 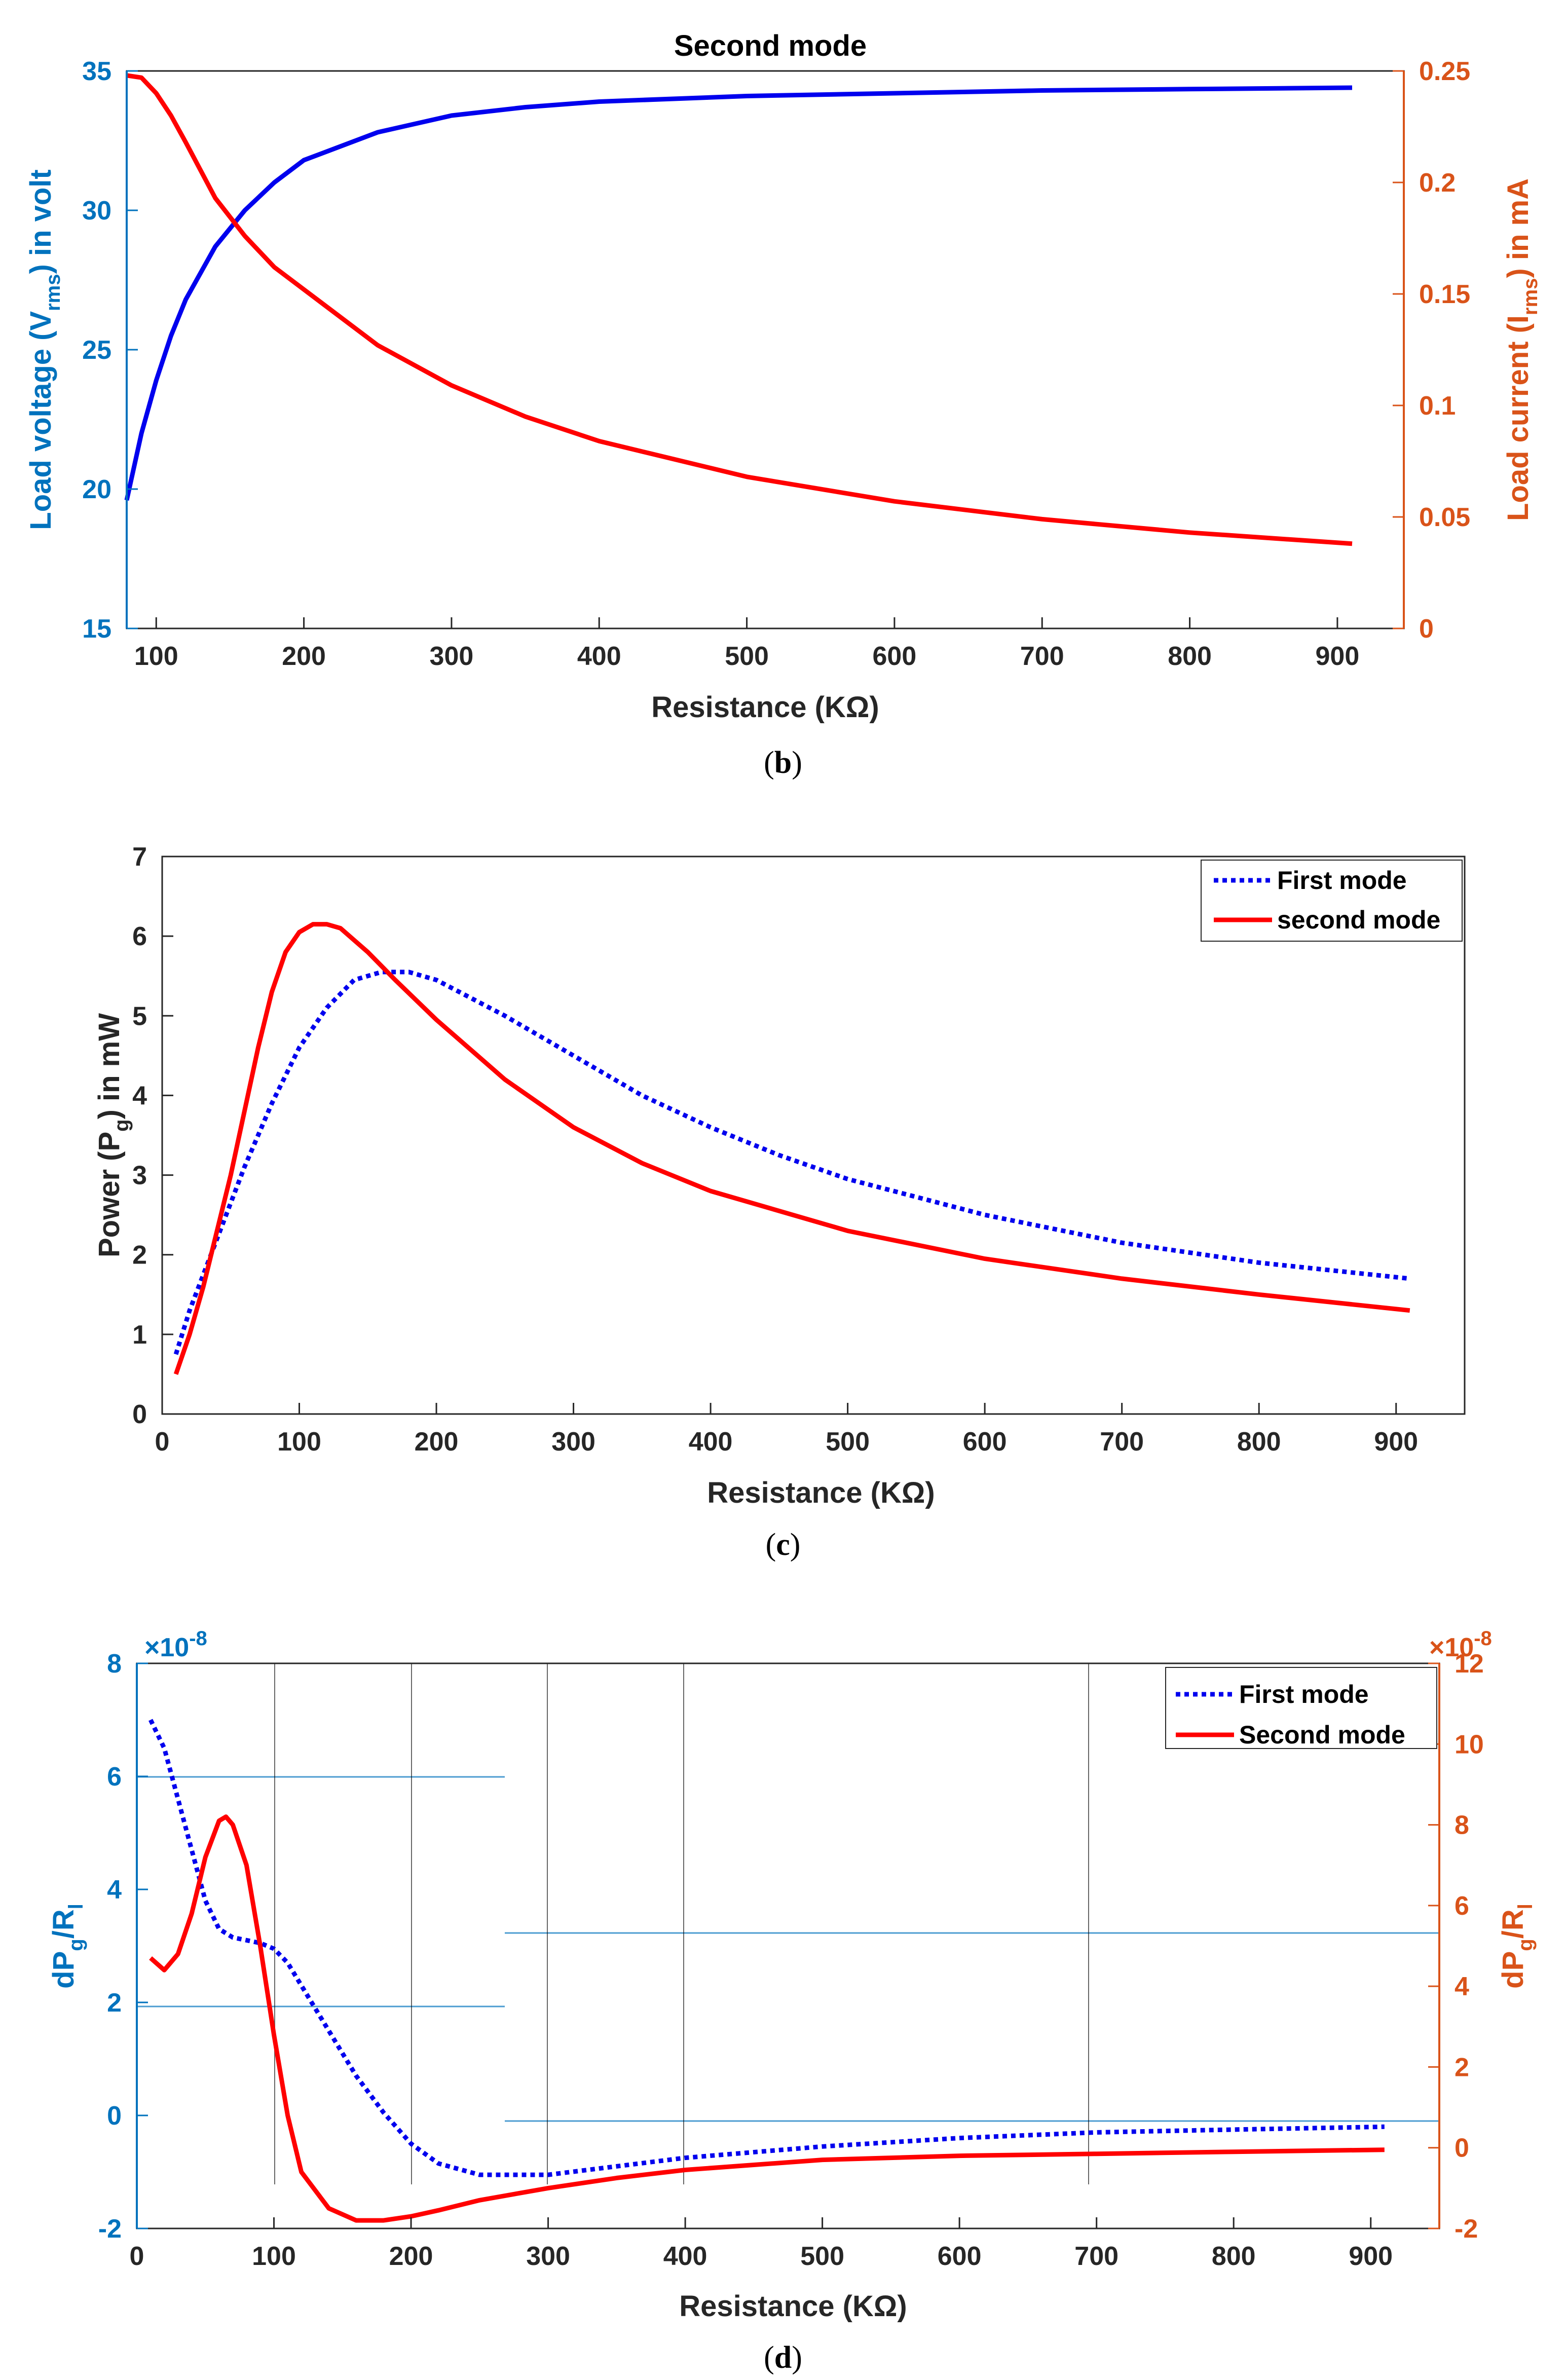 I want to click on panel-d-x-tick-label: 600, so click(x=960, y=2256).